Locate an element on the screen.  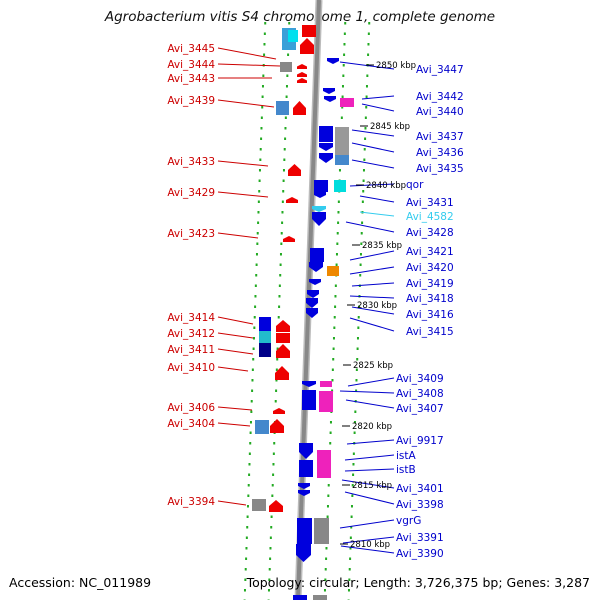
left-gene-label: Avi_3412 is located at coordinates (191, 334).